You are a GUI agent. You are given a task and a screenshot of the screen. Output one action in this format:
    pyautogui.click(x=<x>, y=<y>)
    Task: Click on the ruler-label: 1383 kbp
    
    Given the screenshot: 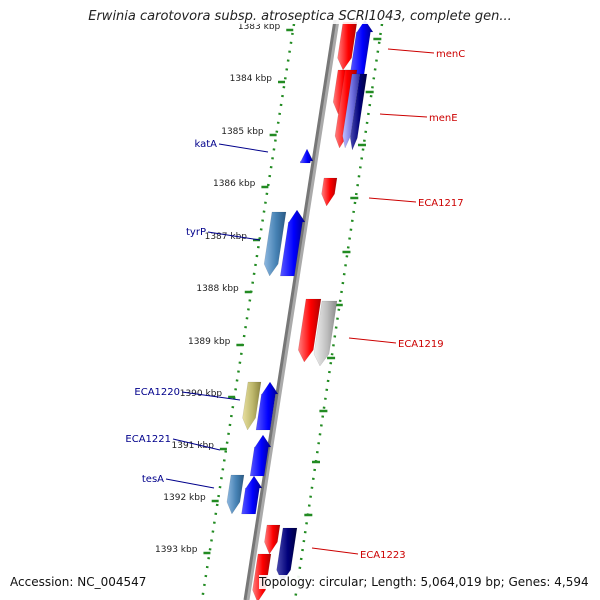 What is the action you would take?
    pyautogui.click(x=259, y=27)
    